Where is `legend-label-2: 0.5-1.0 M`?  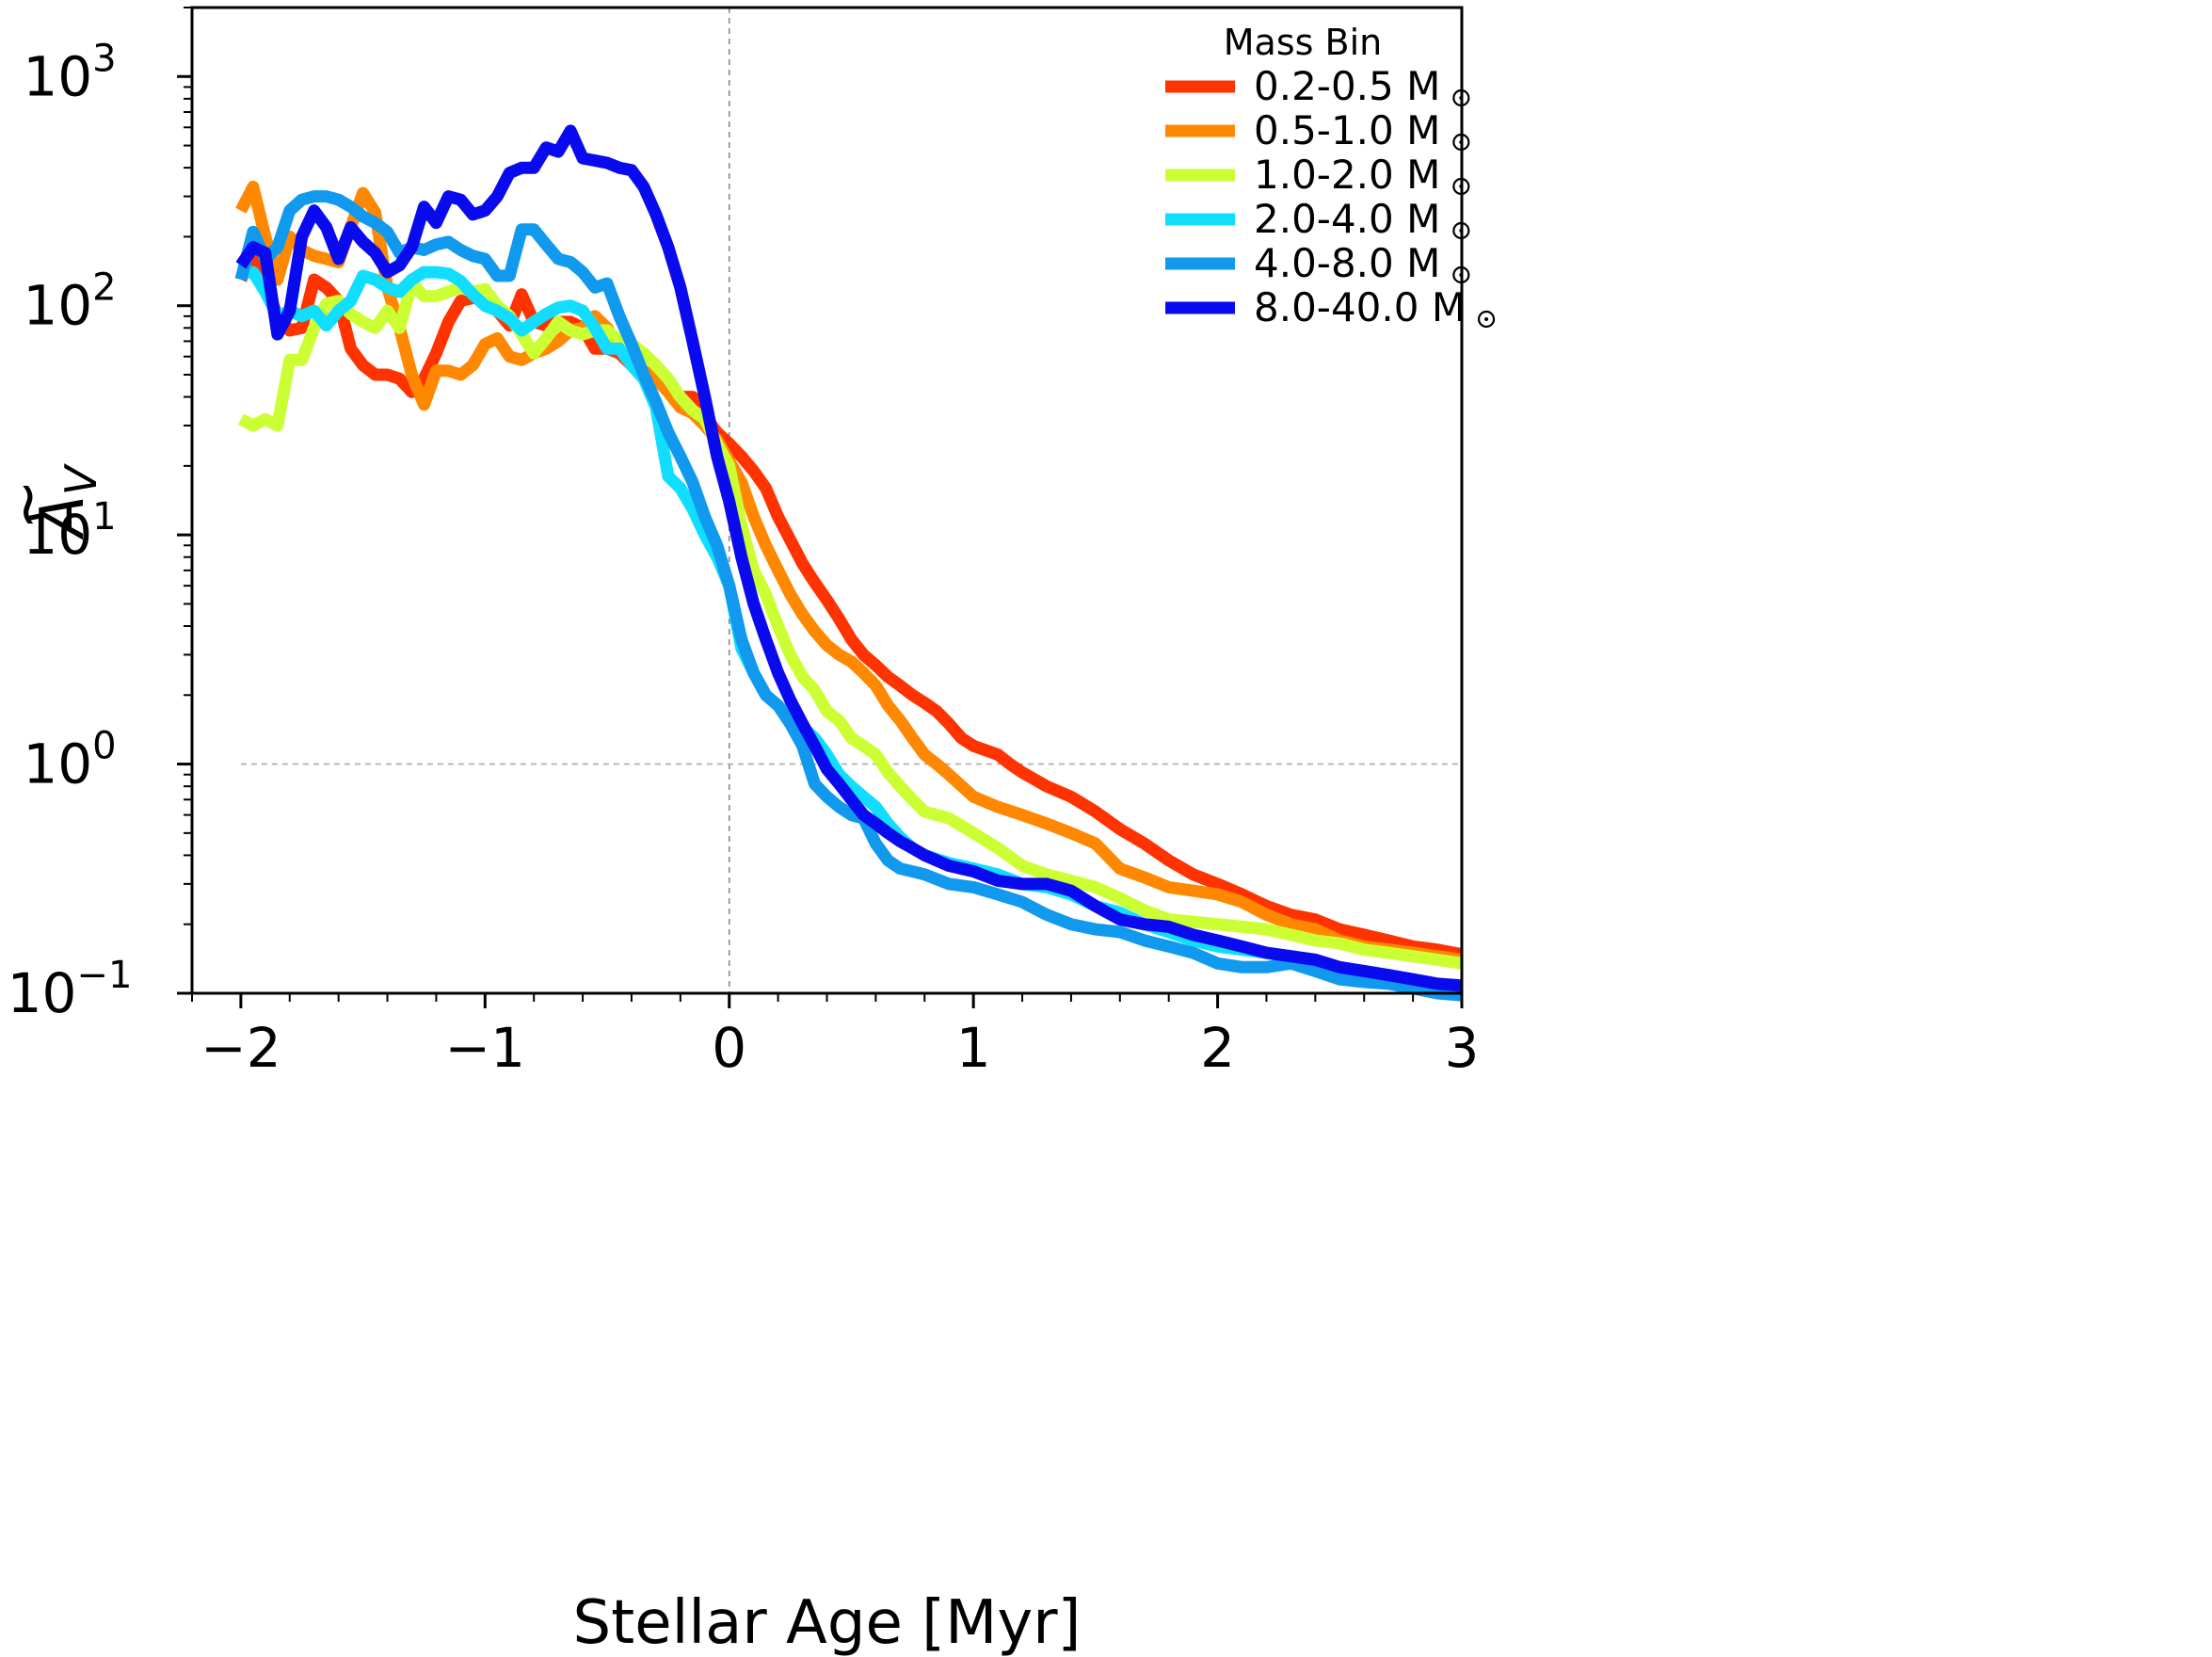 legend-label-2: 0.5-1.0 M is located at coordinates (1347, 130).